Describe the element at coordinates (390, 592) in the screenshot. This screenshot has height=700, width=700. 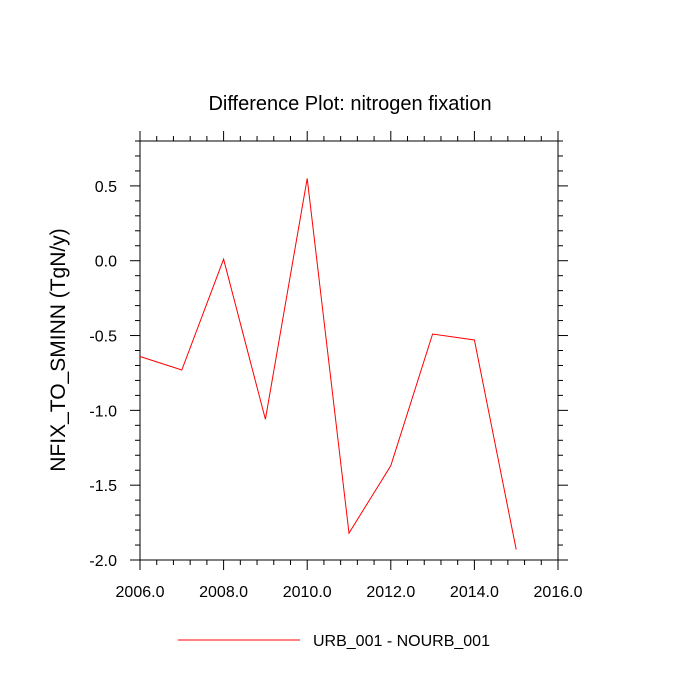
I see `x-tick-label: 2012.0` at that location.